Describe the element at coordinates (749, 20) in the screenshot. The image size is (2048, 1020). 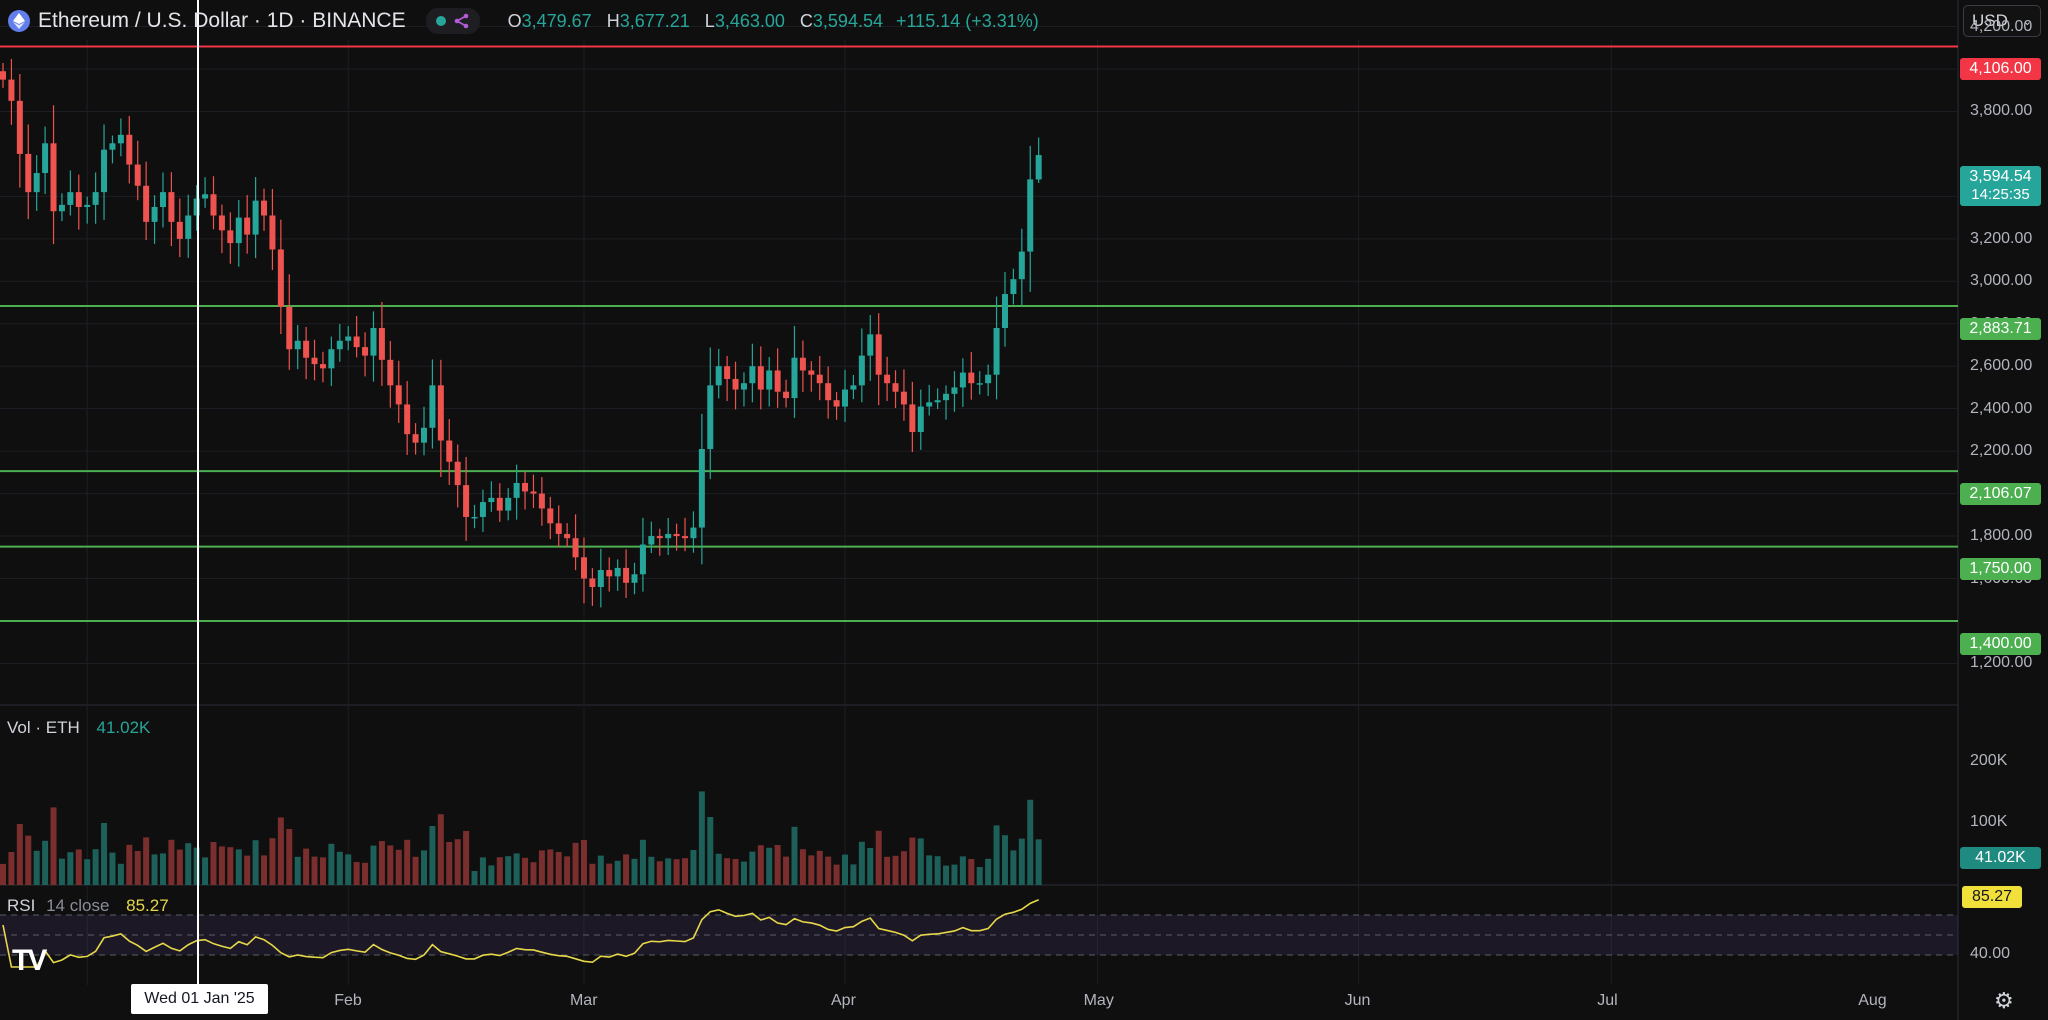
I see `low-value: 3,463.00` at that location.